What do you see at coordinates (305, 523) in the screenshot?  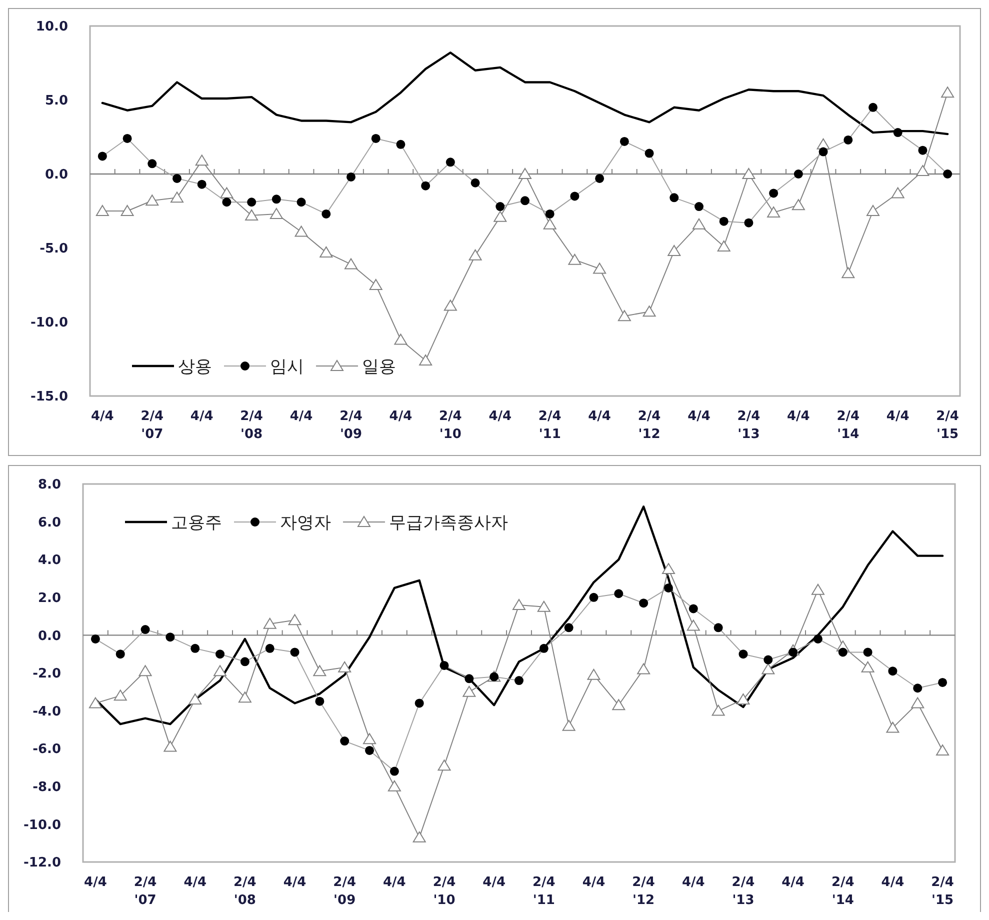 I see `legend-label: 자영자` at bounding box center [305, 523].